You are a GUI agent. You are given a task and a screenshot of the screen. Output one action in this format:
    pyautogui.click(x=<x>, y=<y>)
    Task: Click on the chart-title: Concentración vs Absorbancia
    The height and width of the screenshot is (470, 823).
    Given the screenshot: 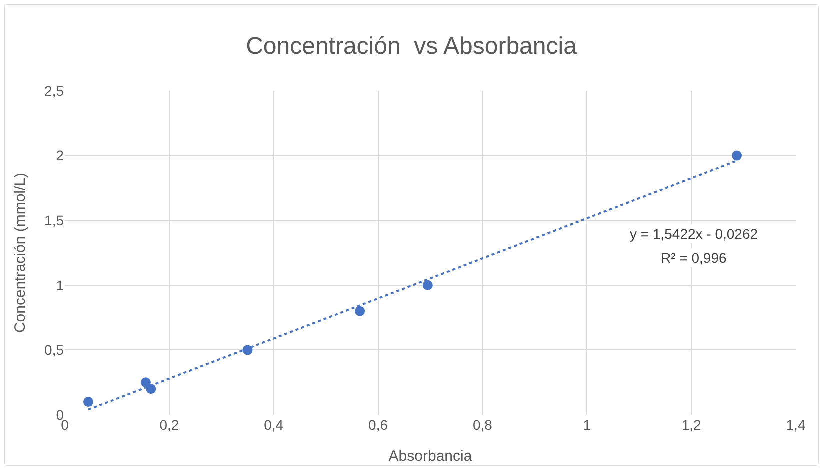 What is the action you would take?
    pyautogui.click(x=412, y=46)
    